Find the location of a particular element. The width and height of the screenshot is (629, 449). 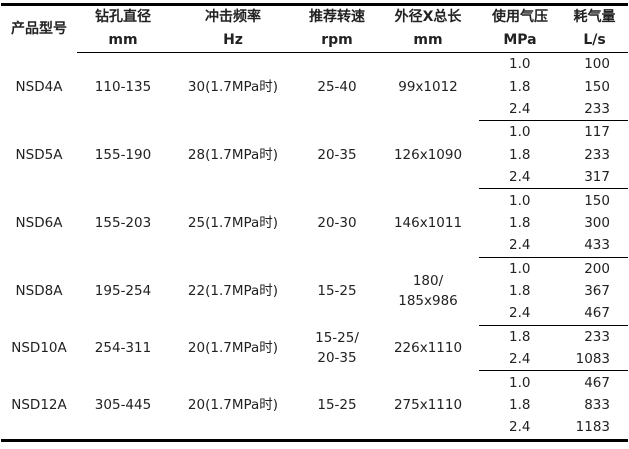

model-cell: NSD4A is located at coordinates (39, 86).